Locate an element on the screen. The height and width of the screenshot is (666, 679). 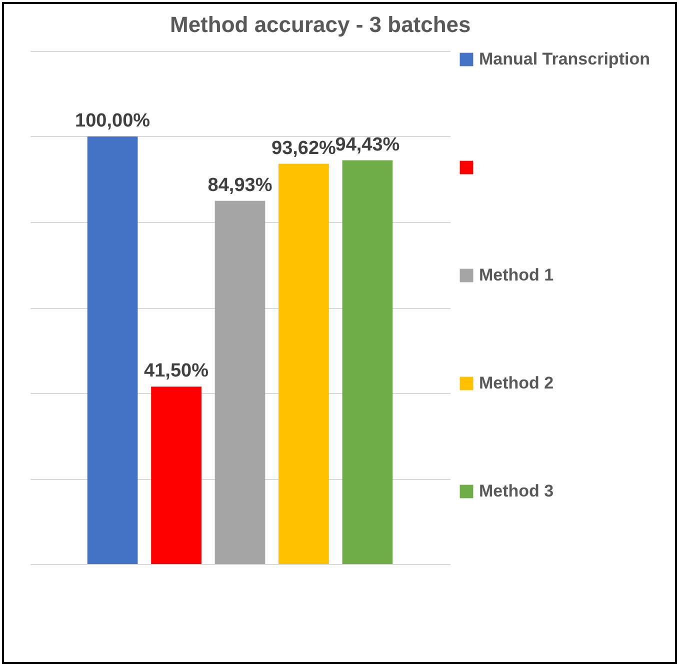
data-label: 84,93% is located at coordinates (240, 185).